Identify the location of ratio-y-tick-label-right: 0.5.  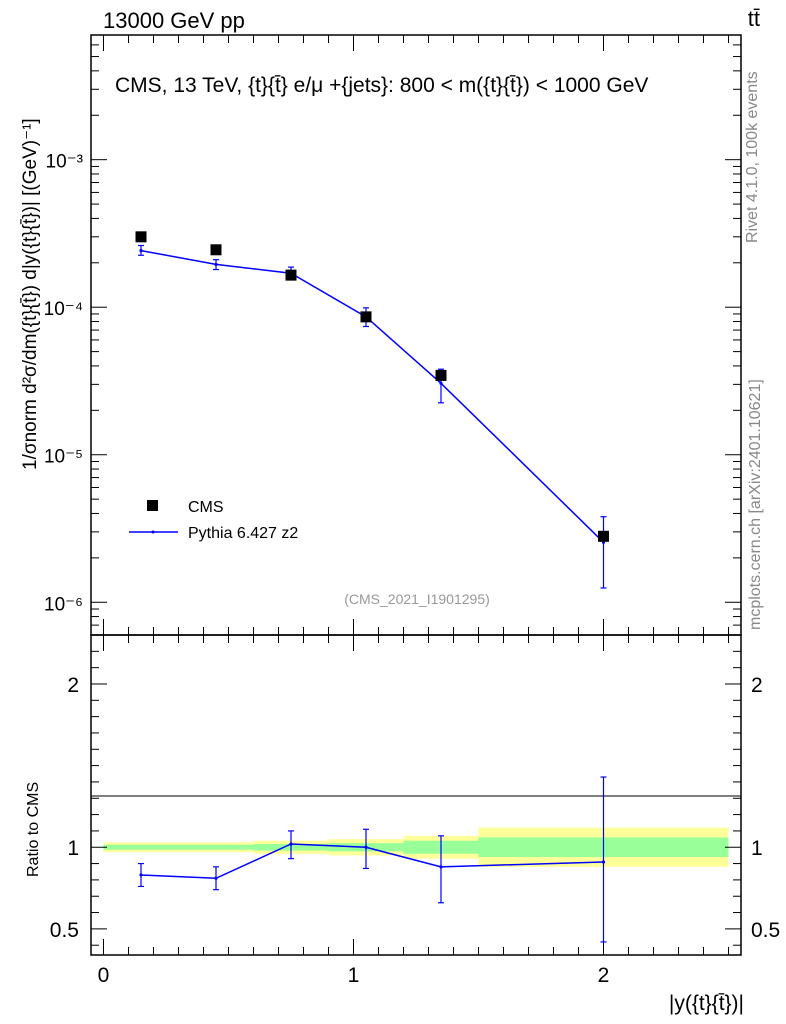
(765, 930).